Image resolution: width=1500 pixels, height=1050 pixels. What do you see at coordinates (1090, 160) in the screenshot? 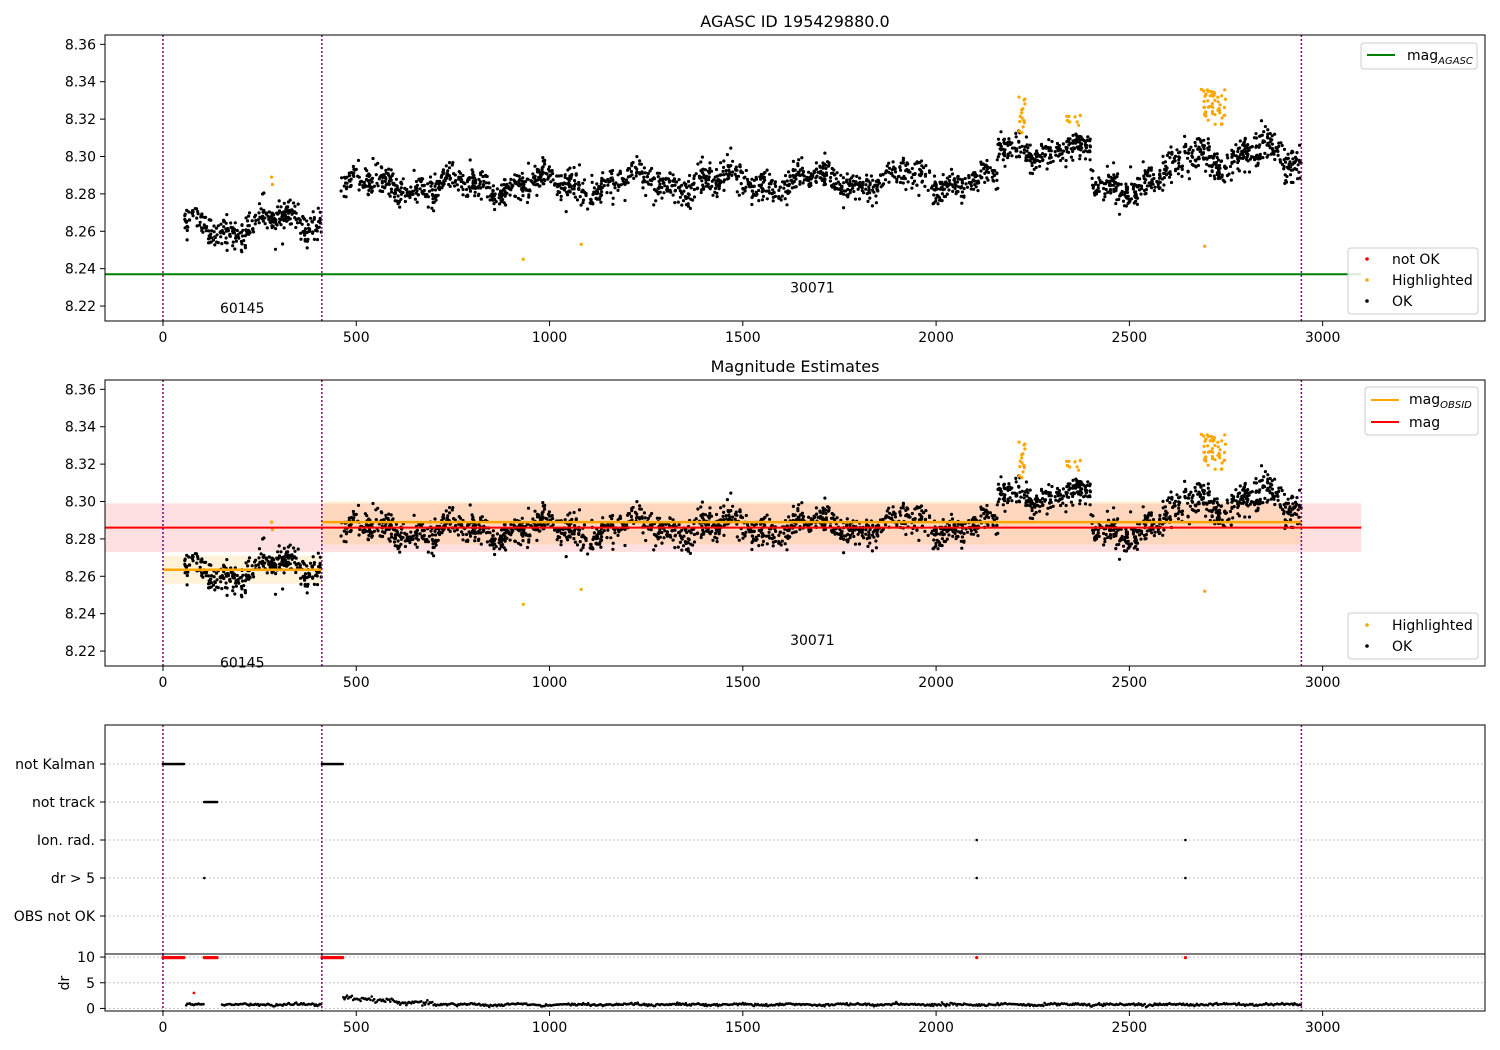
I see `p1-ok-point-1966` at bounding box center [1090, 160].